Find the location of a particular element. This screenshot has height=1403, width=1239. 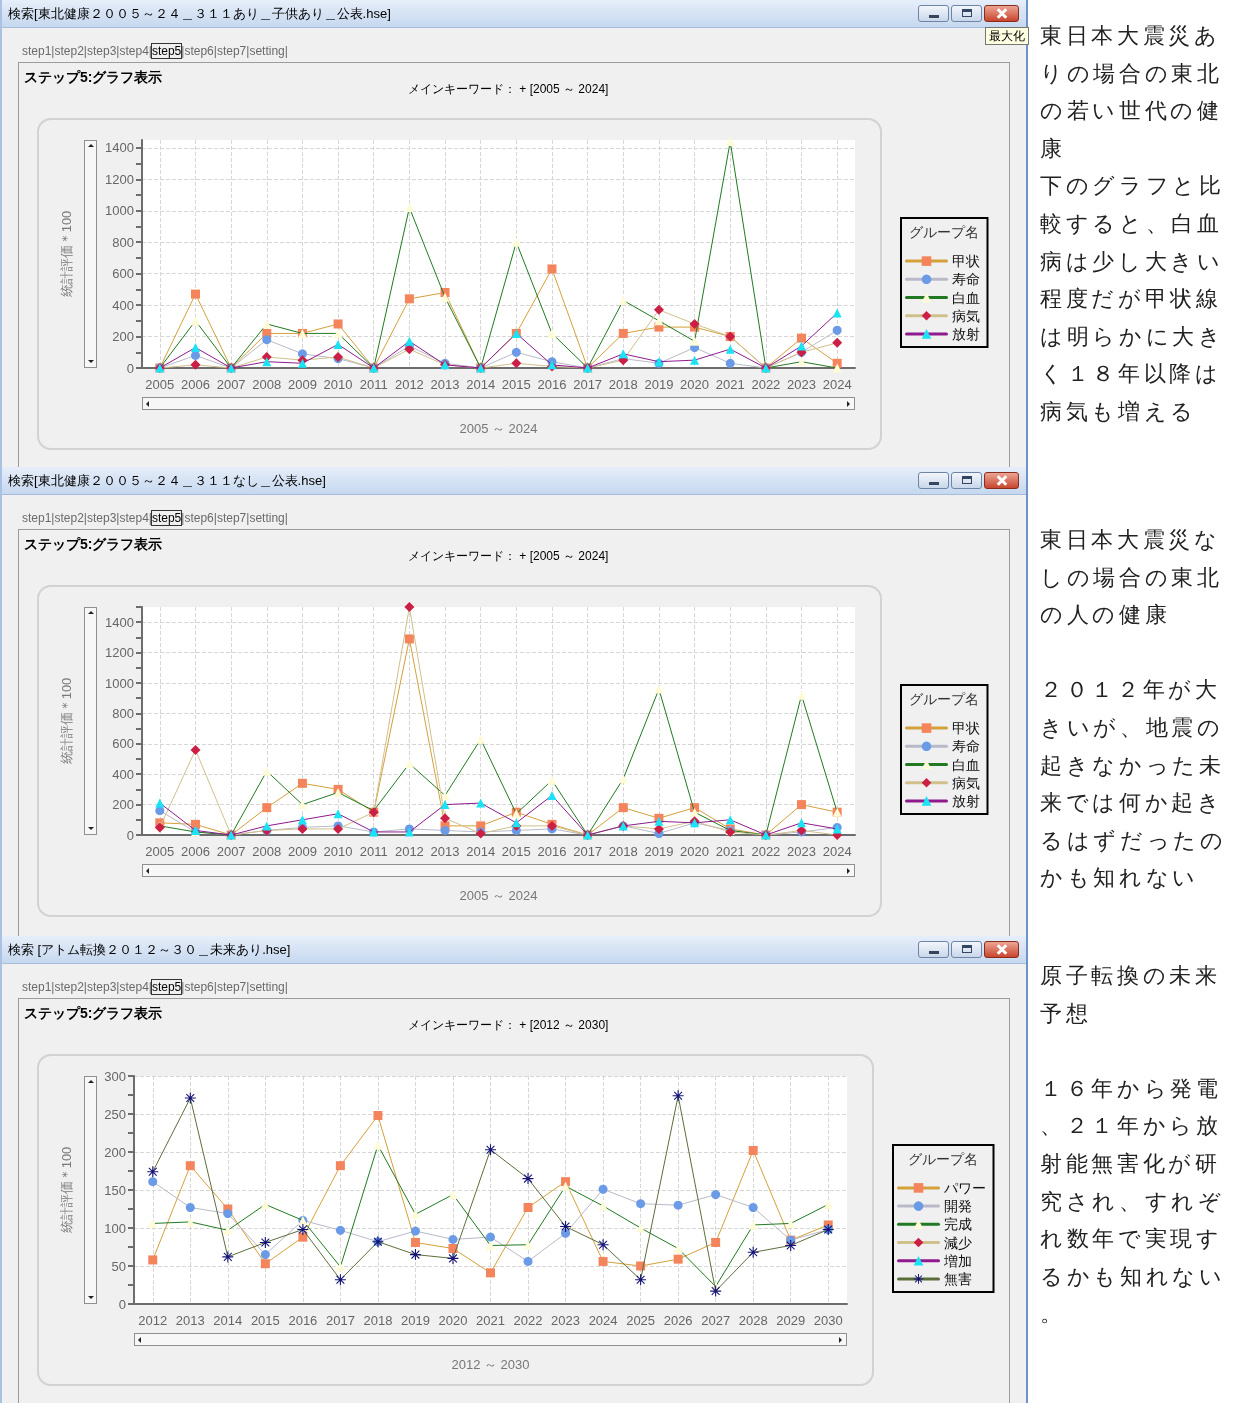

legend-label: 白血 is located at coordinates (965, 297).